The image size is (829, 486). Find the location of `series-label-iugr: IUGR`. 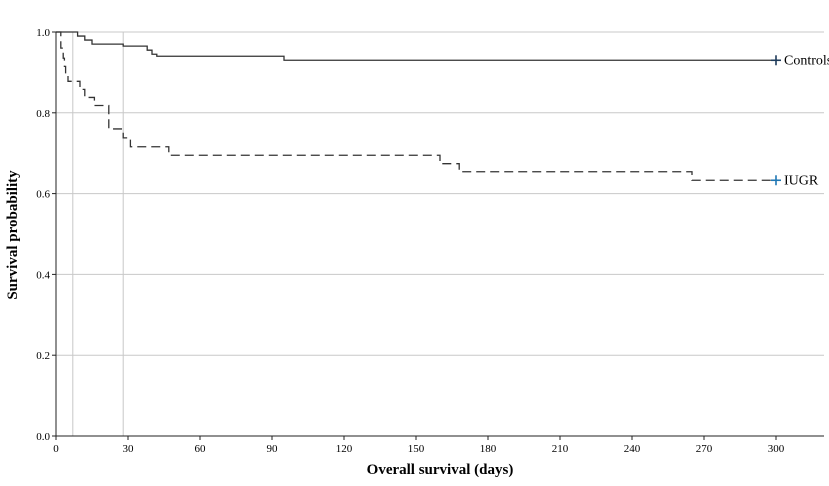

series-label-iugr: IUGR is located at coordinates (801, 180).